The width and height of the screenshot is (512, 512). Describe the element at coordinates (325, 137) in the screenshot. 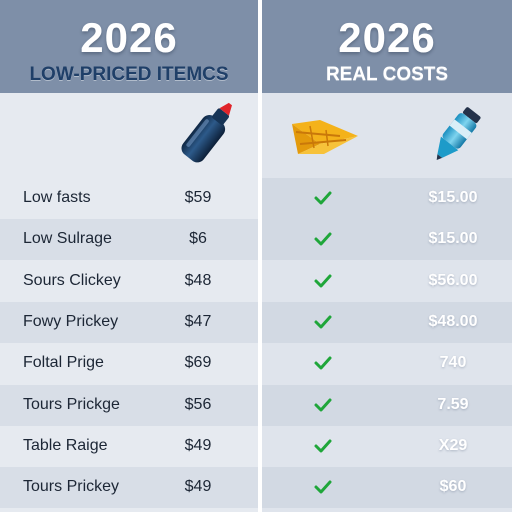

I see `shoe-icon` at that location.